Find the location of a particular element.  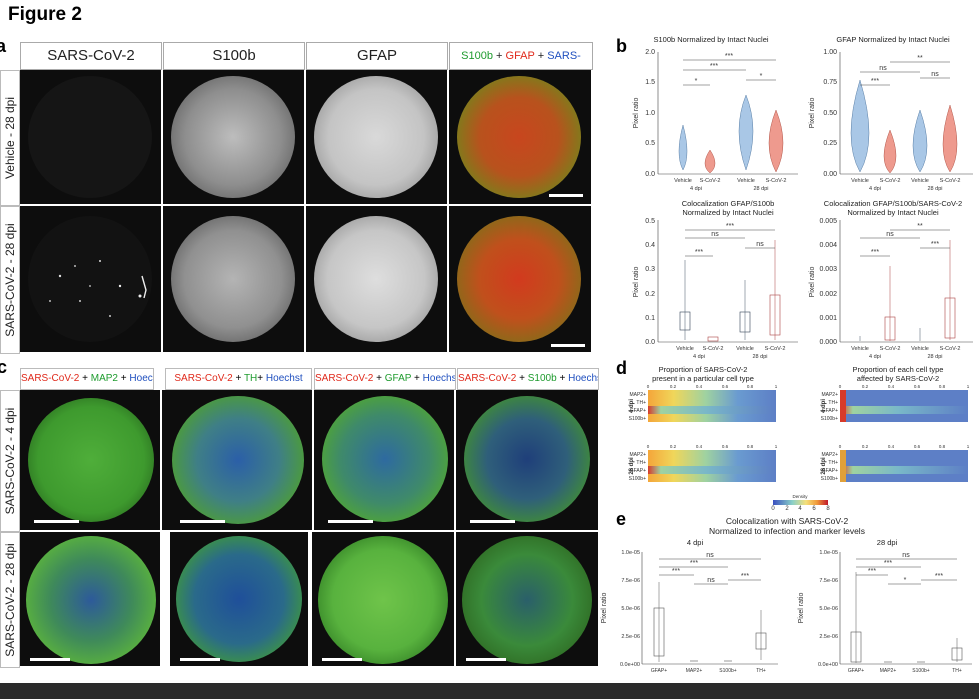

svg-text: Normalized by Intact Nuclei is located at coordinates (893, 212).